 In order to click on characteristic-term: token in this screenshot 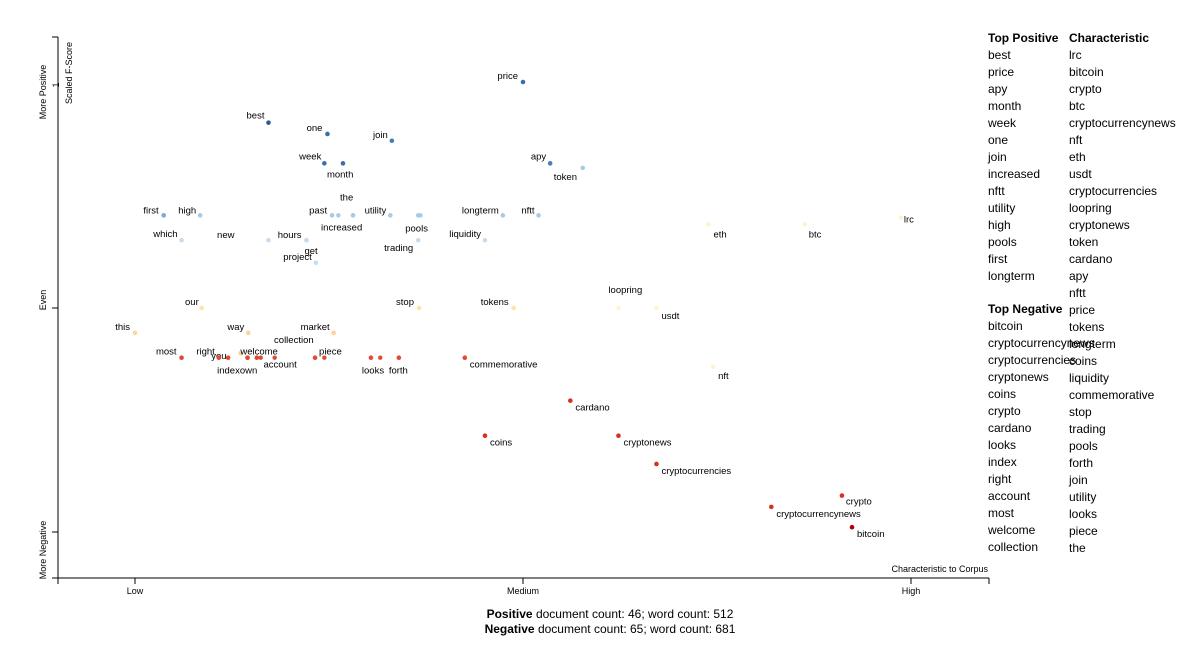, I will do `click(1084, 242)`.